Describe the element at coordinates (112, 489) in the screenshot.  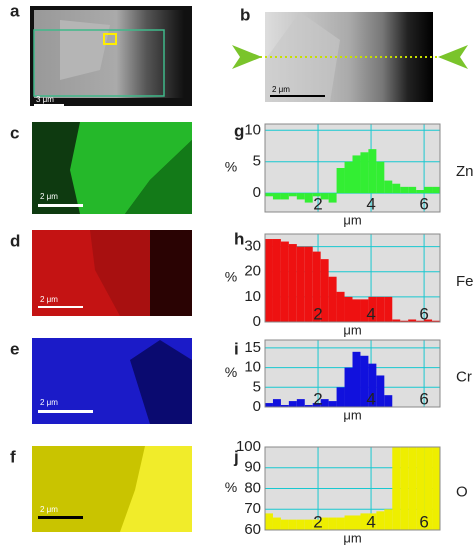
I see `image-f` at that location.